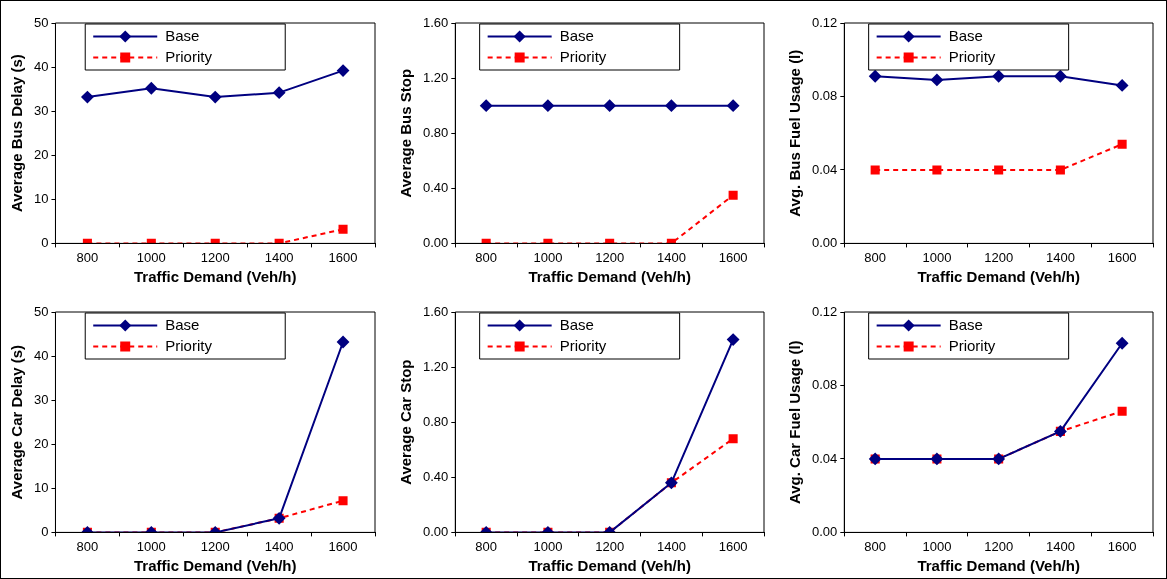 Image resolution: width=1167 pixels, height=579 pixels. Describe the element at coordinates (406, 133) in the screenshot. I see `y-axis-title: Average Bus Stop` at that location.